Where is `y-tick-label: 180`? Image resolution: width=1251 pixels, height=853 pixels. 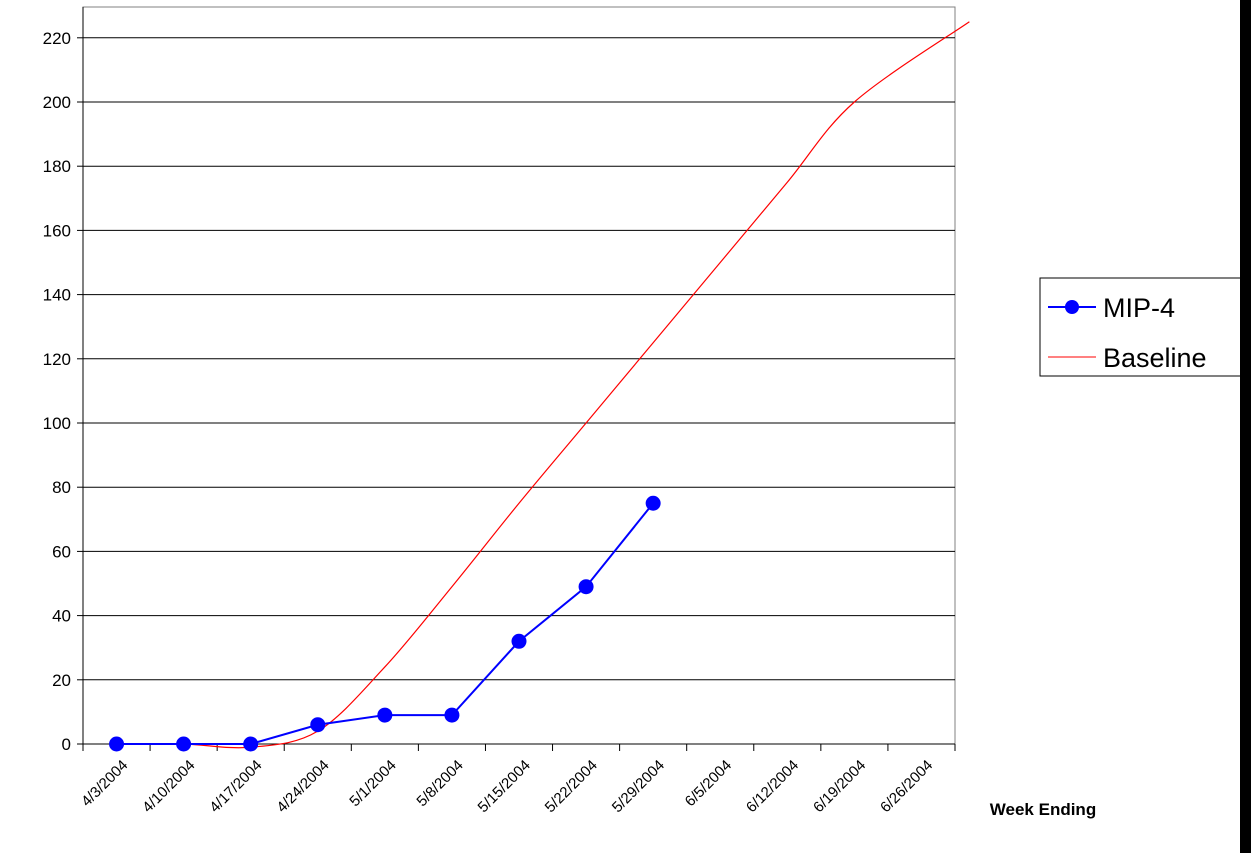 y-tick-label: 180 is located at coordinates (57, 166).